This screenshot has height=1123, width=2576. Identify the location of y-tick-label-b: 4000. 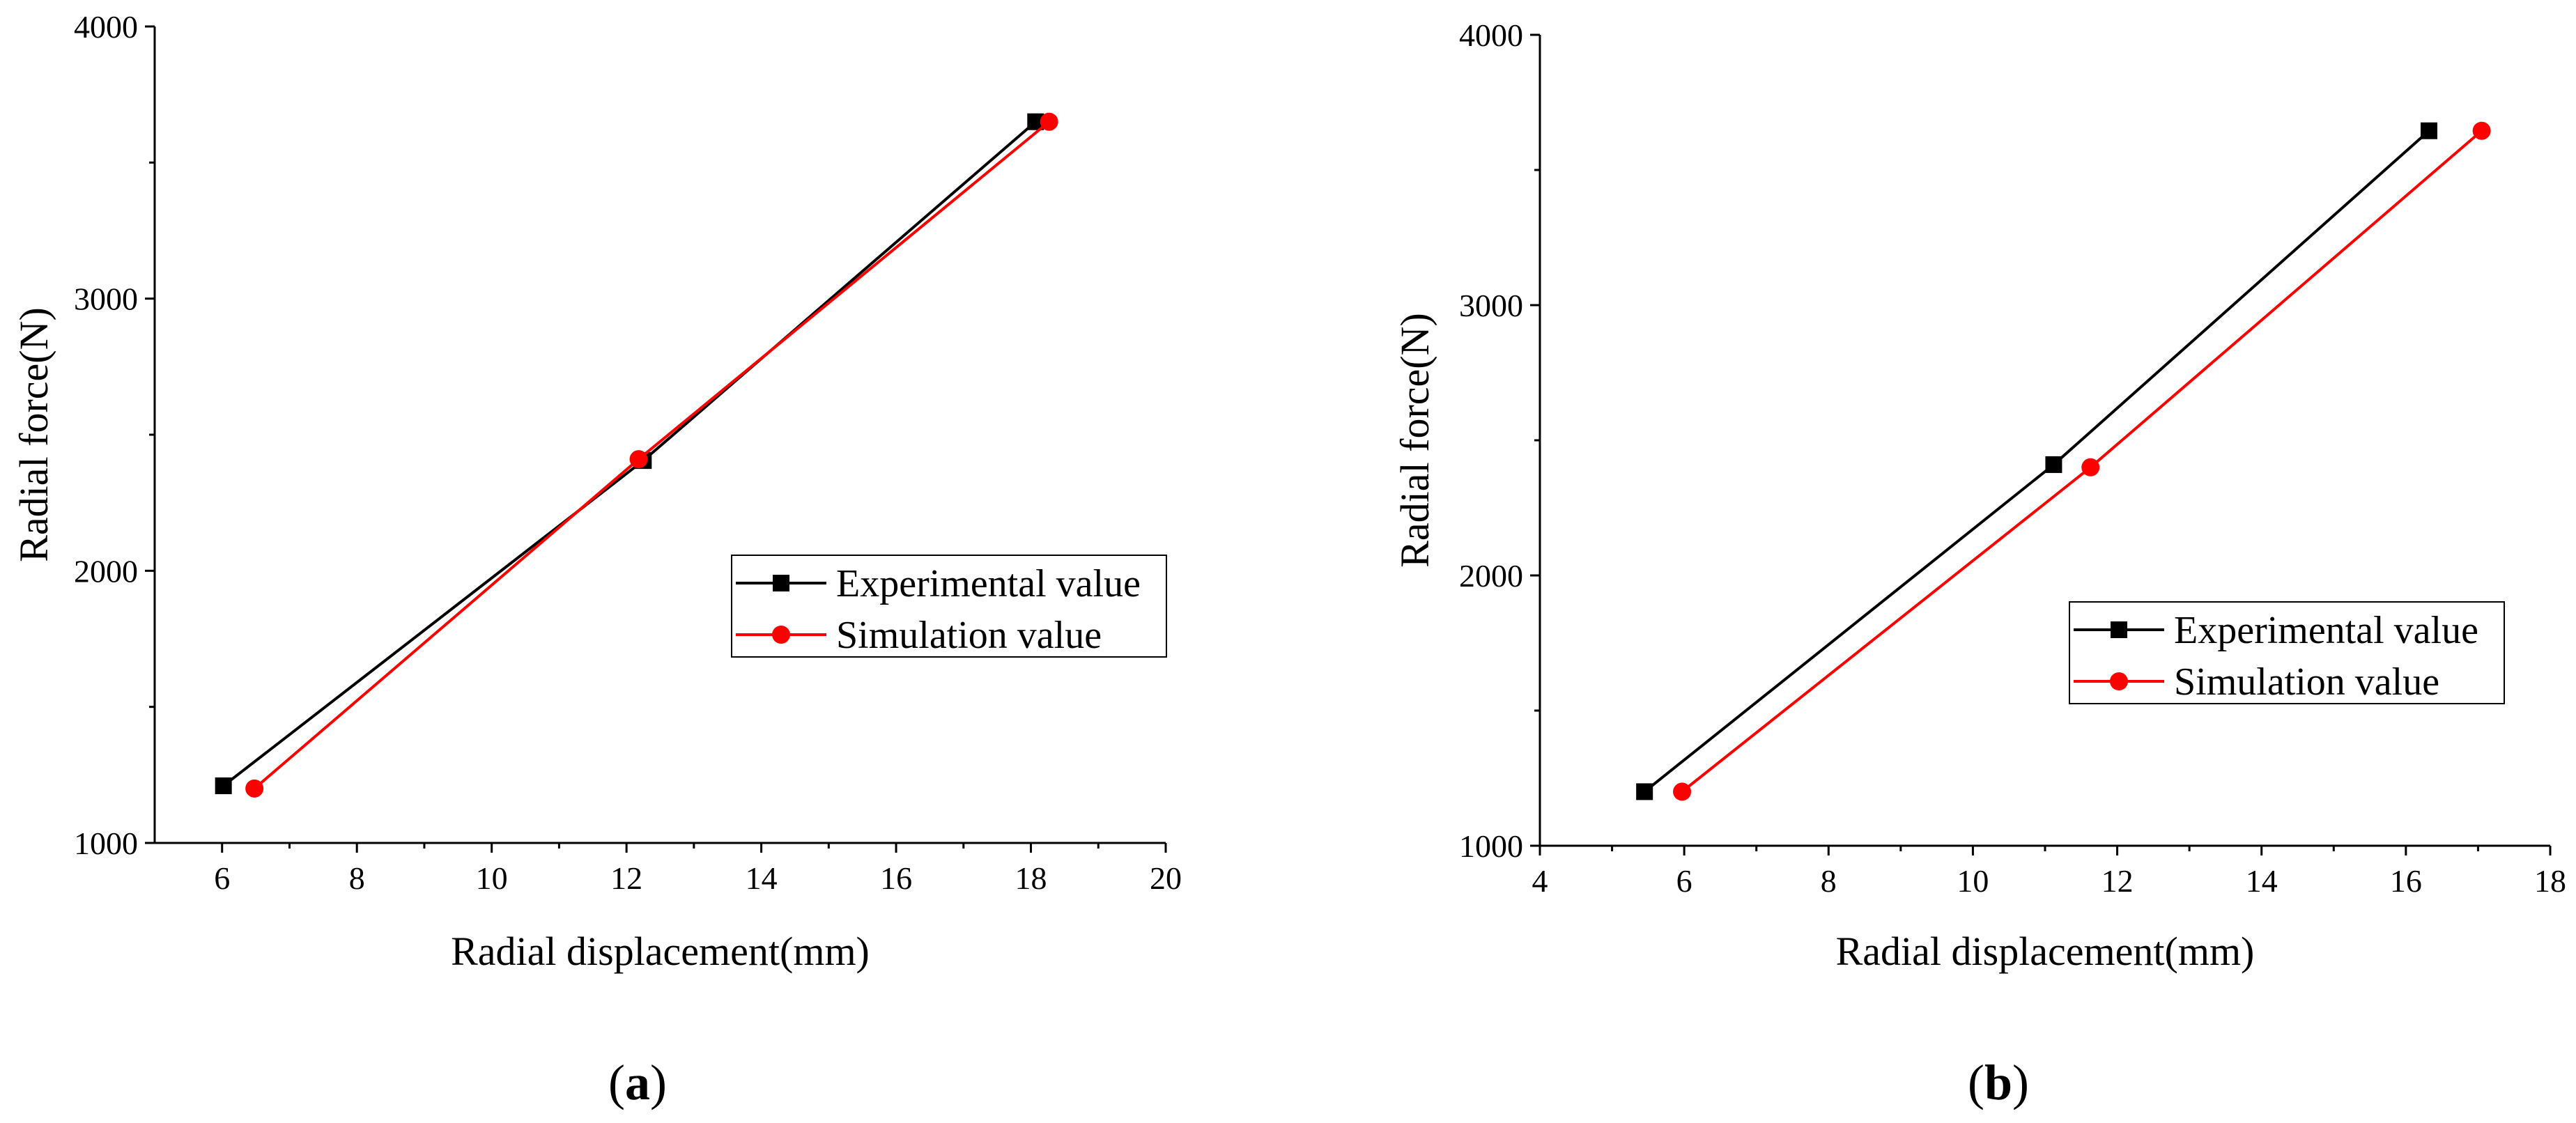
(1491, 35).